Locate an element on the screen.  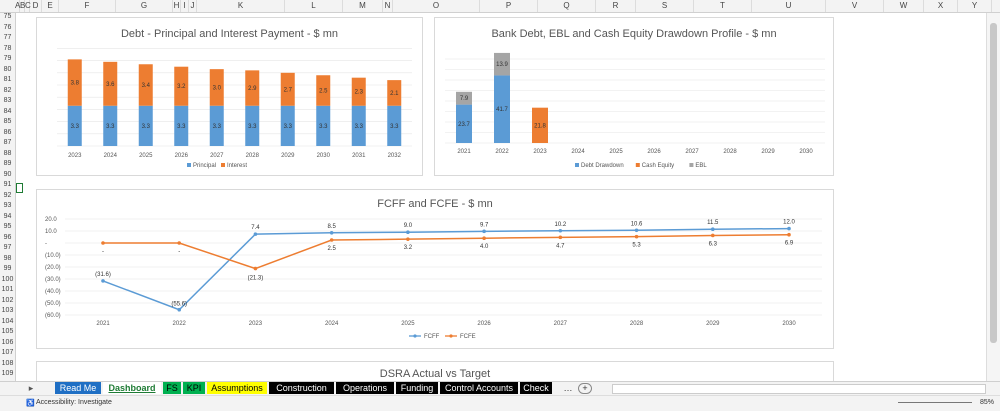
row-header-82: 82 is located at coordinates (7, 90).